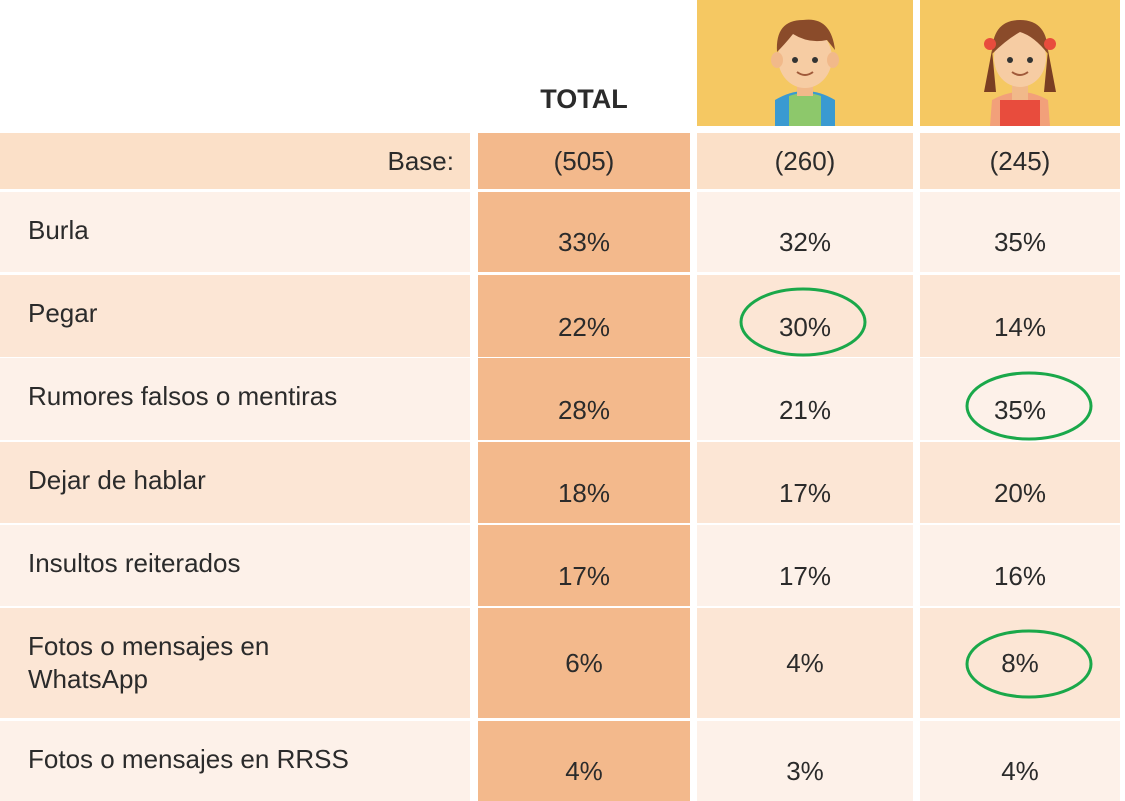 The height and width of the screenshot is (801, 1125). What do you see at coordinates (584, 99) in the screenshot?
I see `total-header: TOTAL` at bounding box center [584, 99].